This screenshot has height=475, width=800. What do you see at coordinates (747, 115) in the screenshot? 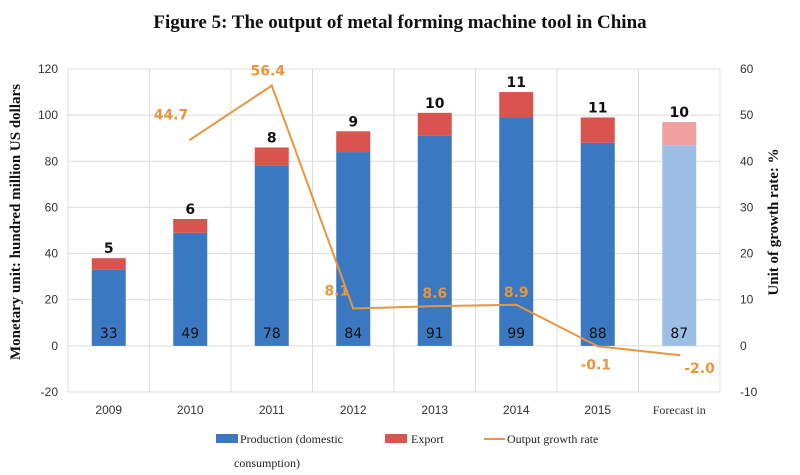
I see `y2-tick-label: 50` at bounding box center [747, 115].